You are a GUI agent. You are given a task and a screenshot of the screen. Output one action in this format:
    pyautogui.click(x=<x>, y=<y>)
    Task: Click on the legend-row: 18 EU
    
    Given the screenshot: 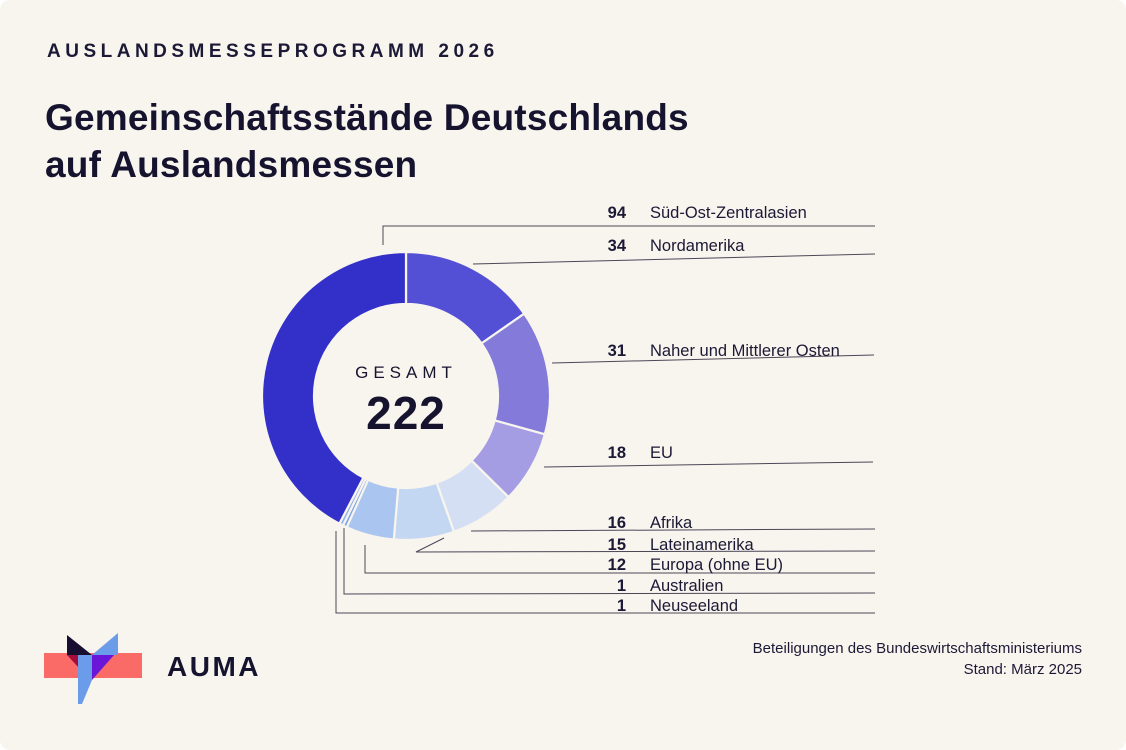 What is the action you would take?
    pyautogui.click(x=725, y=453)
    